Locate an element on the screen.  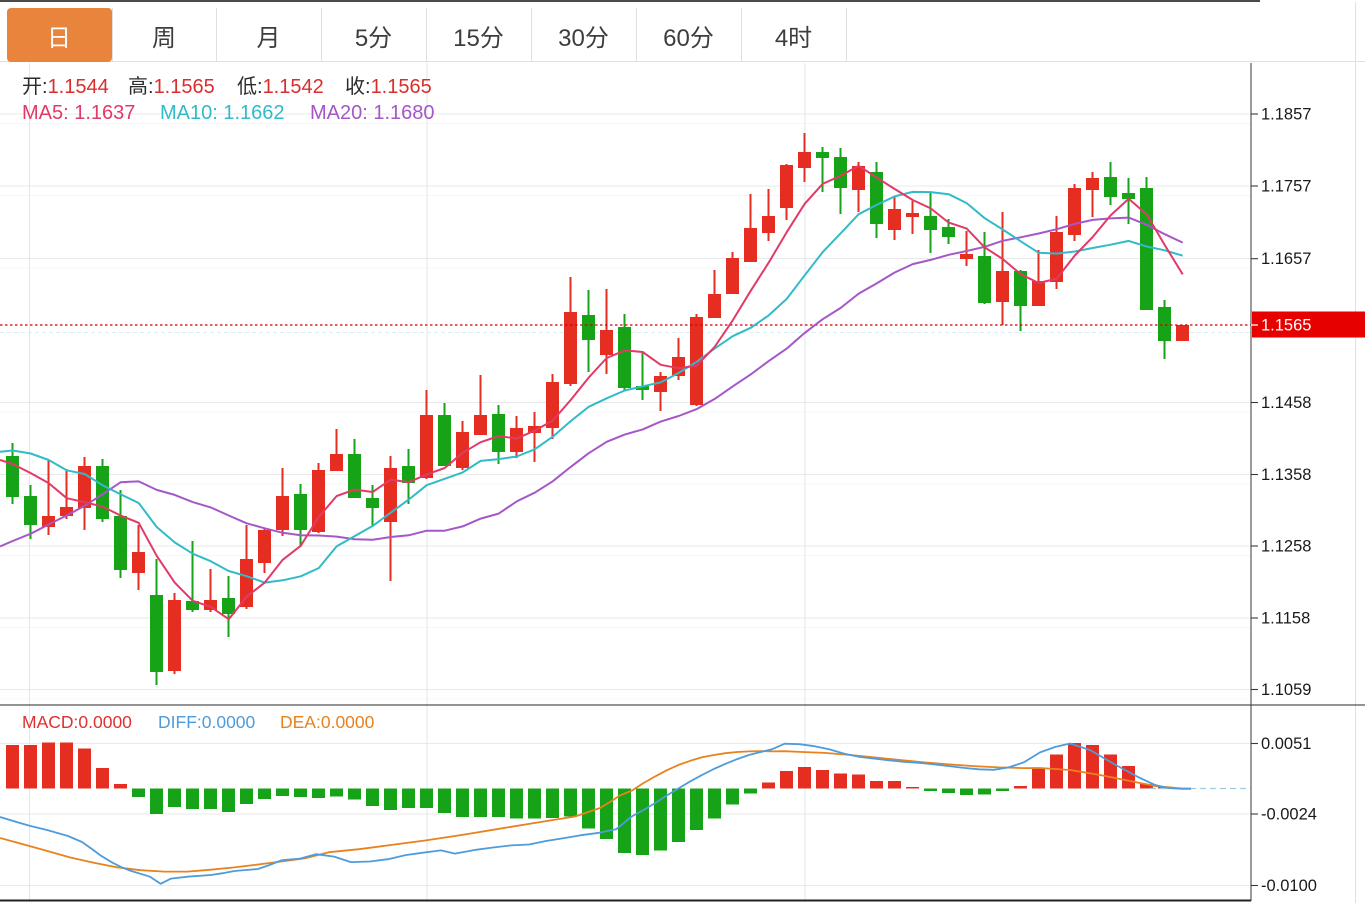
svg-text: 1.1158 is located at coordinates (1285, 619).